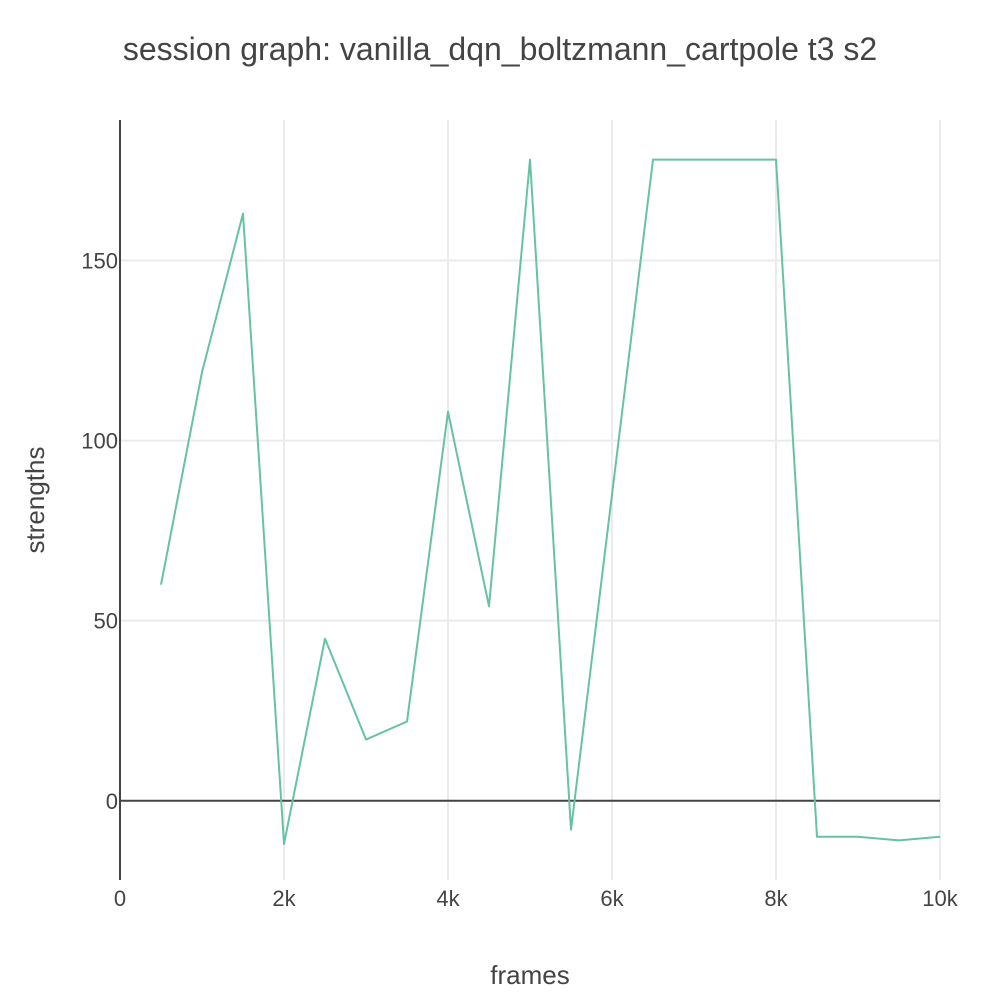  I want to click on x-tick-label: 2k, so click(284, 898).